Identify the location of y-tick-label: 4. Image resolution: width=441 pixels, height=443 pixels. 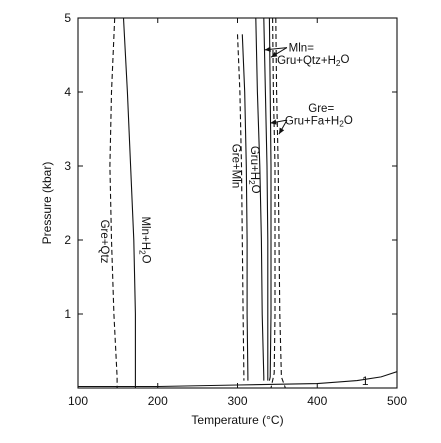
(67, 92).